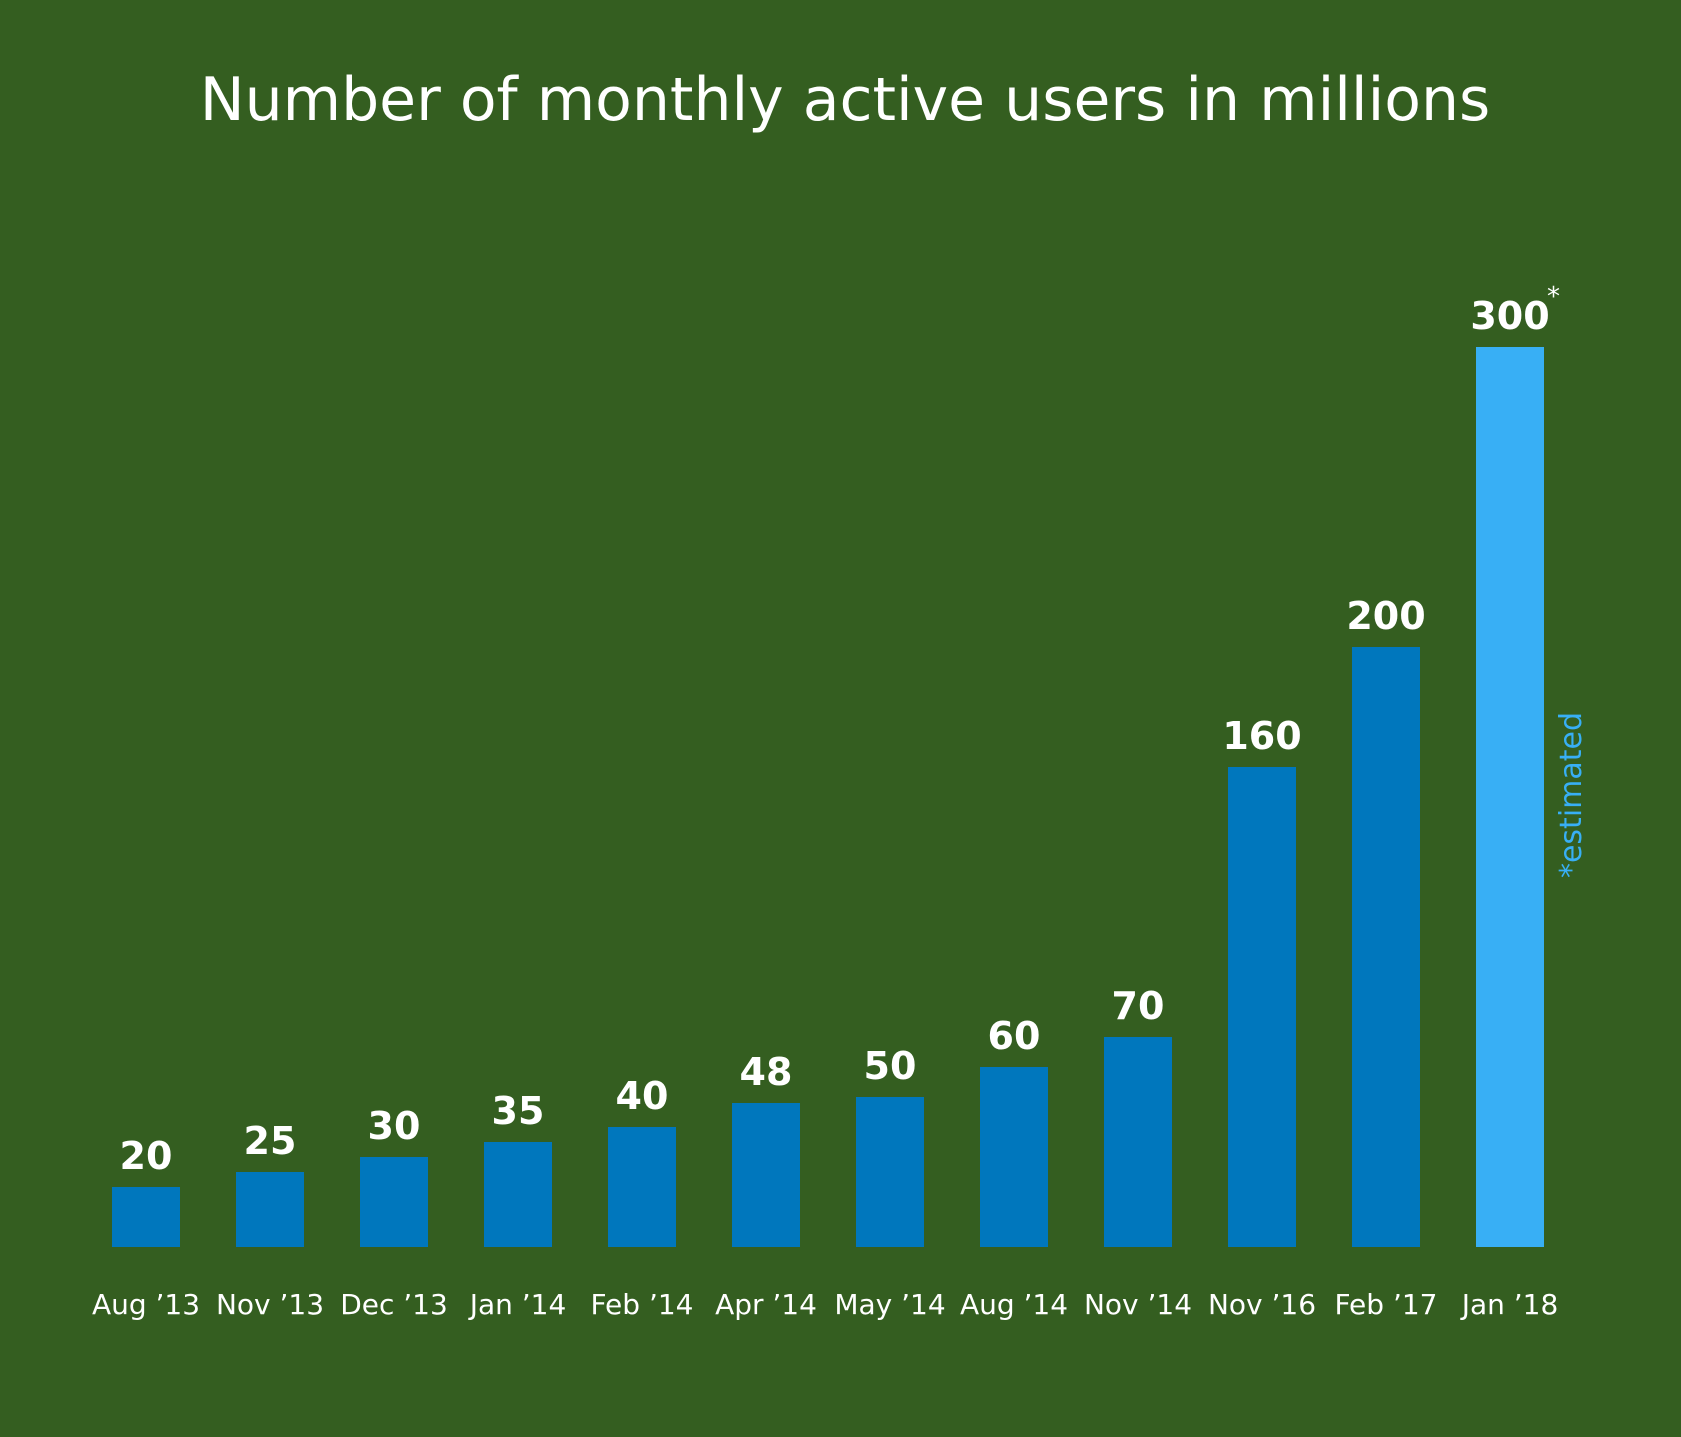 This screenshot has width=1681, height=1437. I want to click on x-tick-label-12: Jan ’18, so click(1509, 1304).